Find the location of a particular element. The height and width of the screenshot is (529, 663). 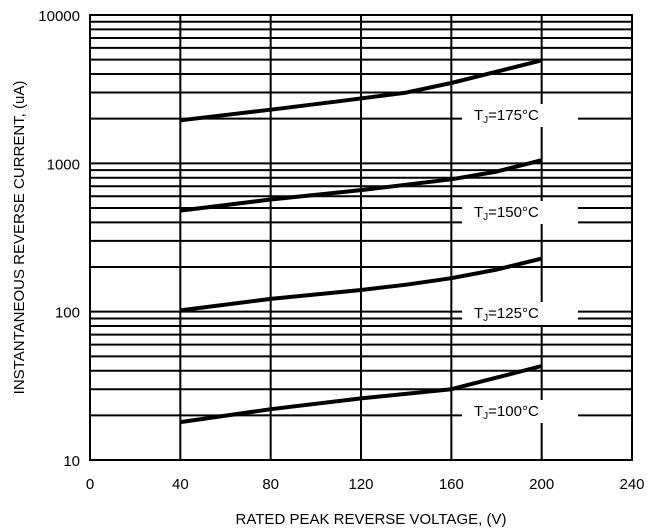

x-tick-label: 80 is located at coordinates (270, 484).